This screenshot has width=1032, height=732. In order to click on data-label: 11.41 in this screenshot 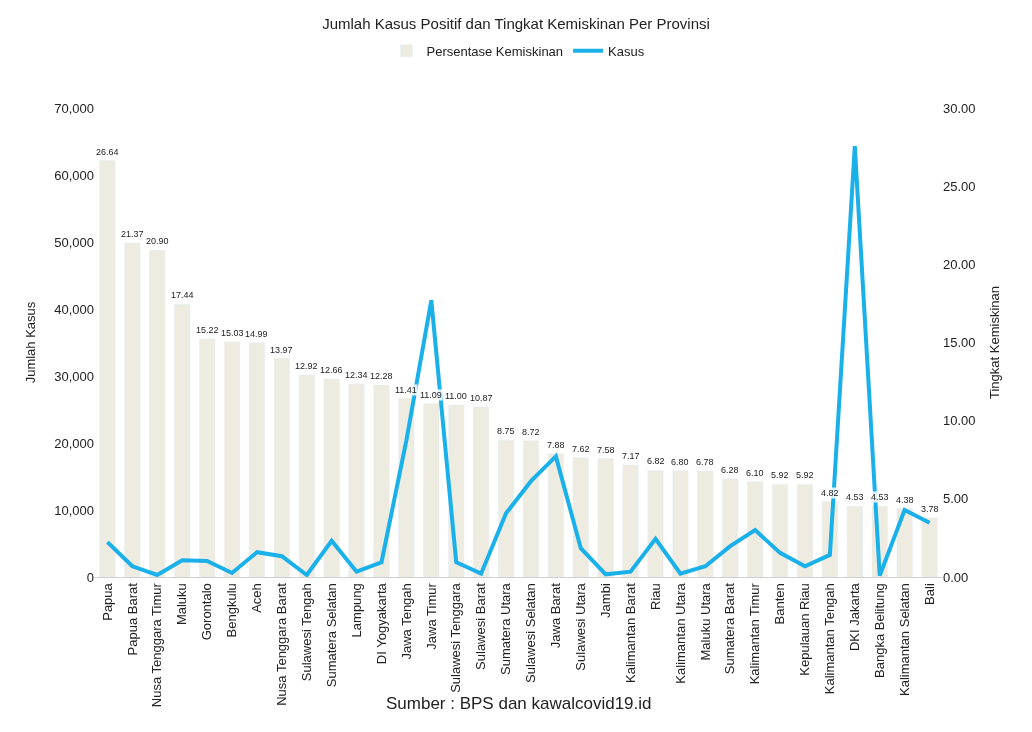, I will do `click(406, 390)`.